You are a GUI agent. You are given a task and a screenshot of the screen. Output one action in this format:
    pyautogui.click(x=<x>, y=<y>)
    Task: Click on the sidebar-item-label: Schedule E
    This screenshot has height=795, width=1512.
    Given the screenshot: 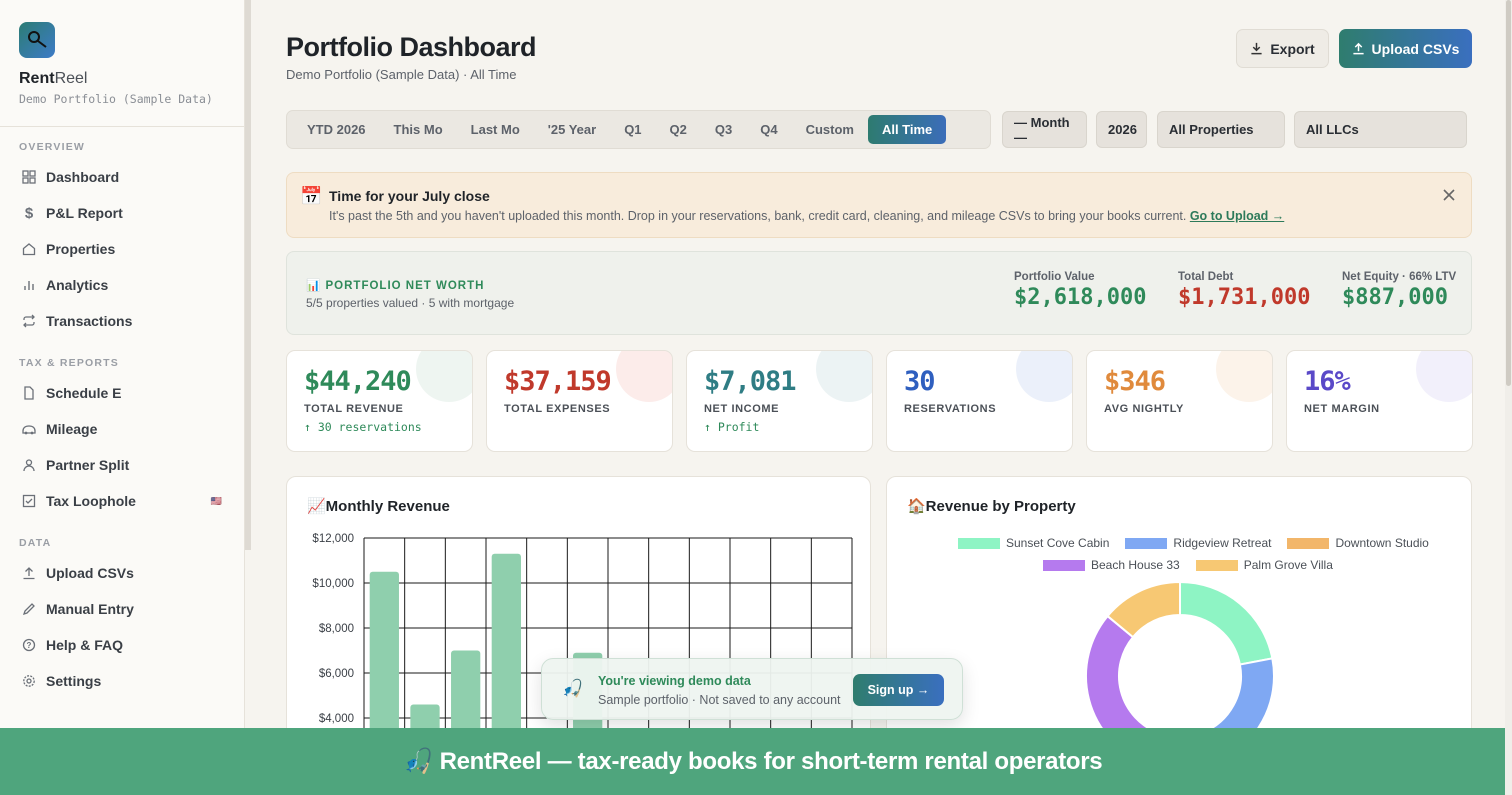 What is the action you would take?
    pyautogui.click(x=84, y=393)
    